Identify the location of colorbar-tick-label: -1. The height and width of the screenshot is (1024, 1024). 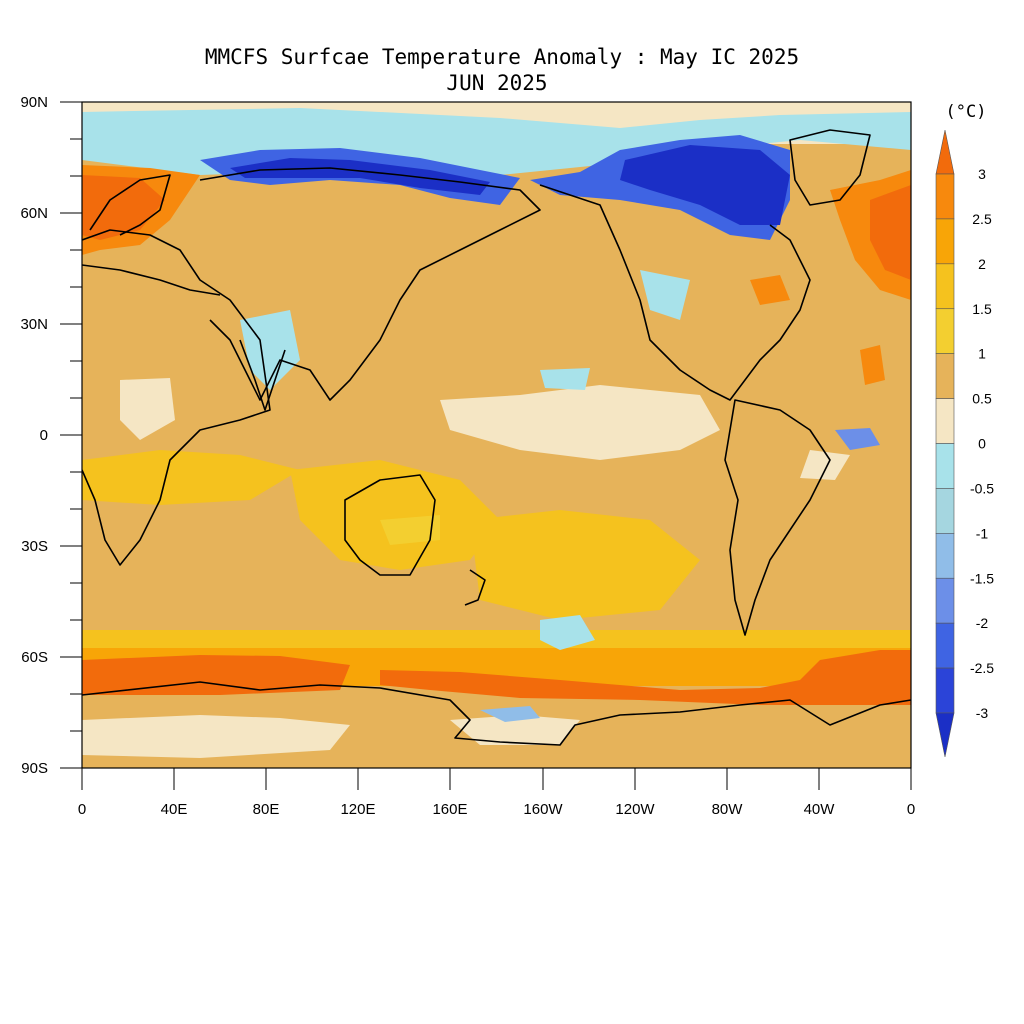
(982, 533).